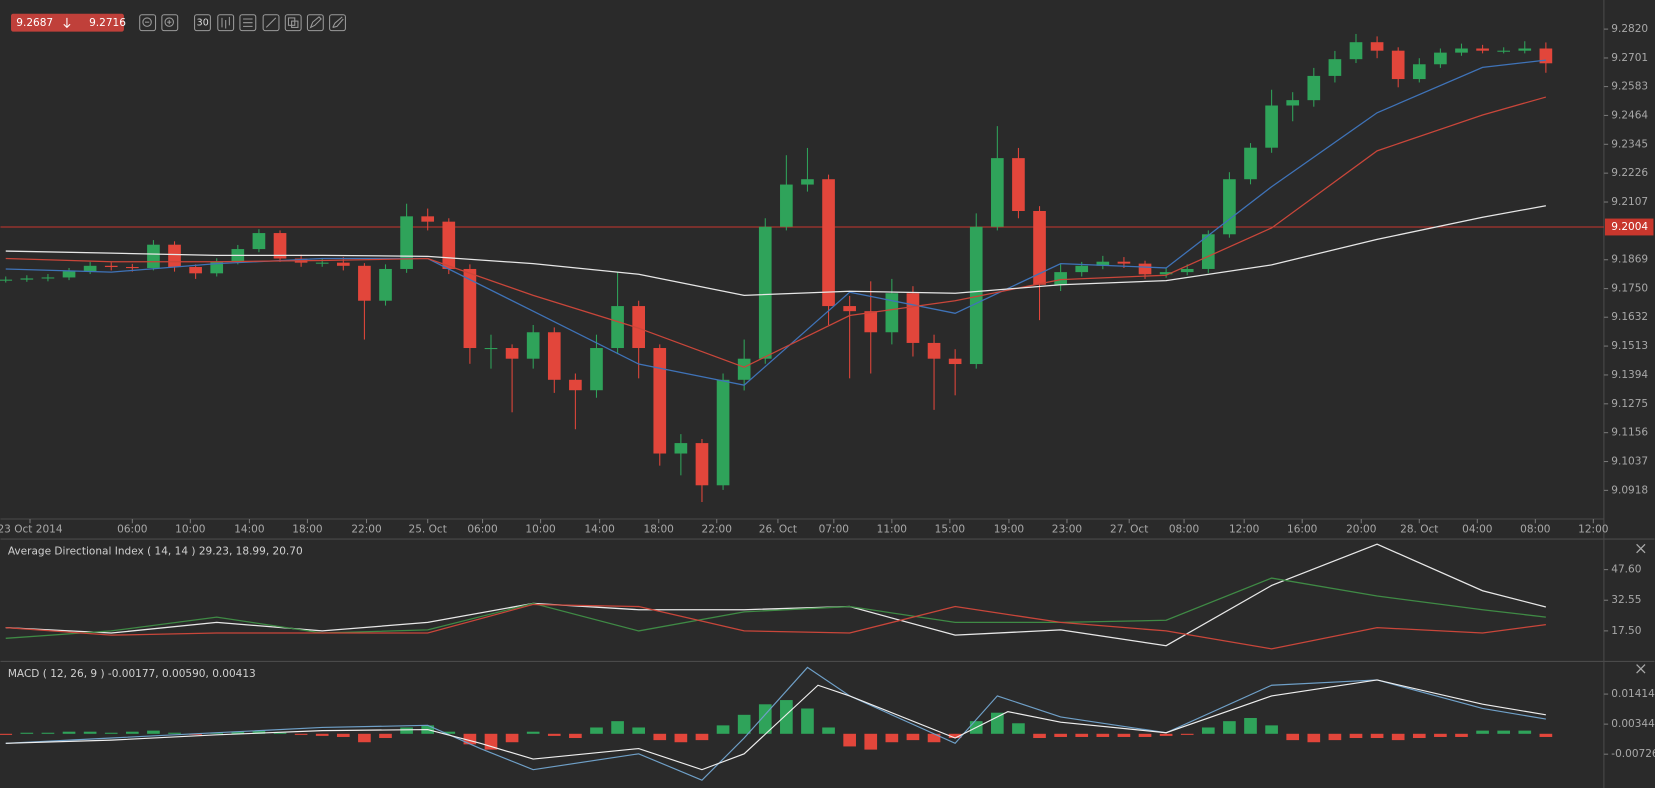 This screenshot has width=1655, height=788. I want to click on x-tick-label: 26. Oct, so click(778, 530).